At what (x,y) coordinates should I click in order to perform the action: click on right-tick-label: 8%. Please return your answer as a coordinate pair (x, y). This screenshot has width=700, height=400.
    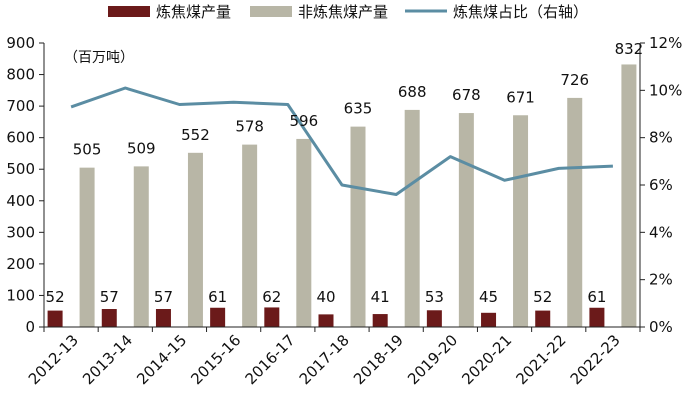
    Looking at the image, I should click on (661, 138).